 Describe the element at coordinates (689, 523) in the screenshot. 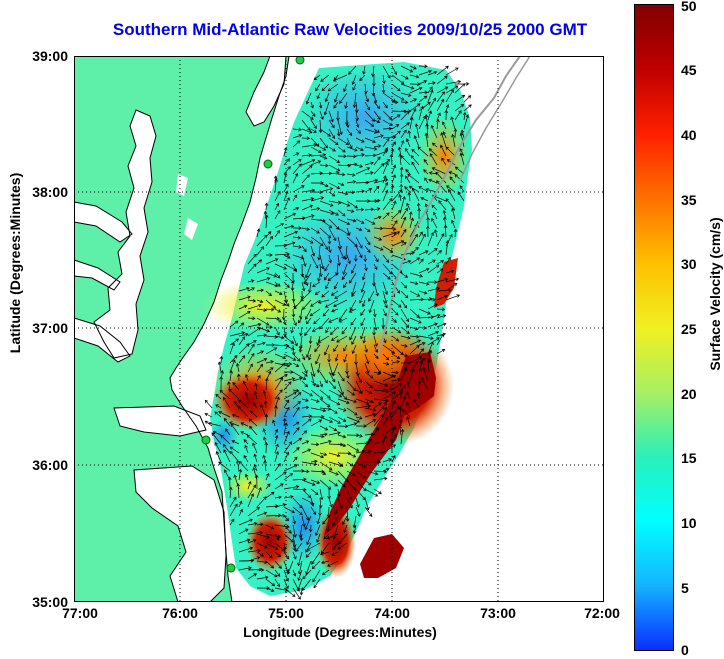

I see `colorbar-tick-label: 10` at that location.